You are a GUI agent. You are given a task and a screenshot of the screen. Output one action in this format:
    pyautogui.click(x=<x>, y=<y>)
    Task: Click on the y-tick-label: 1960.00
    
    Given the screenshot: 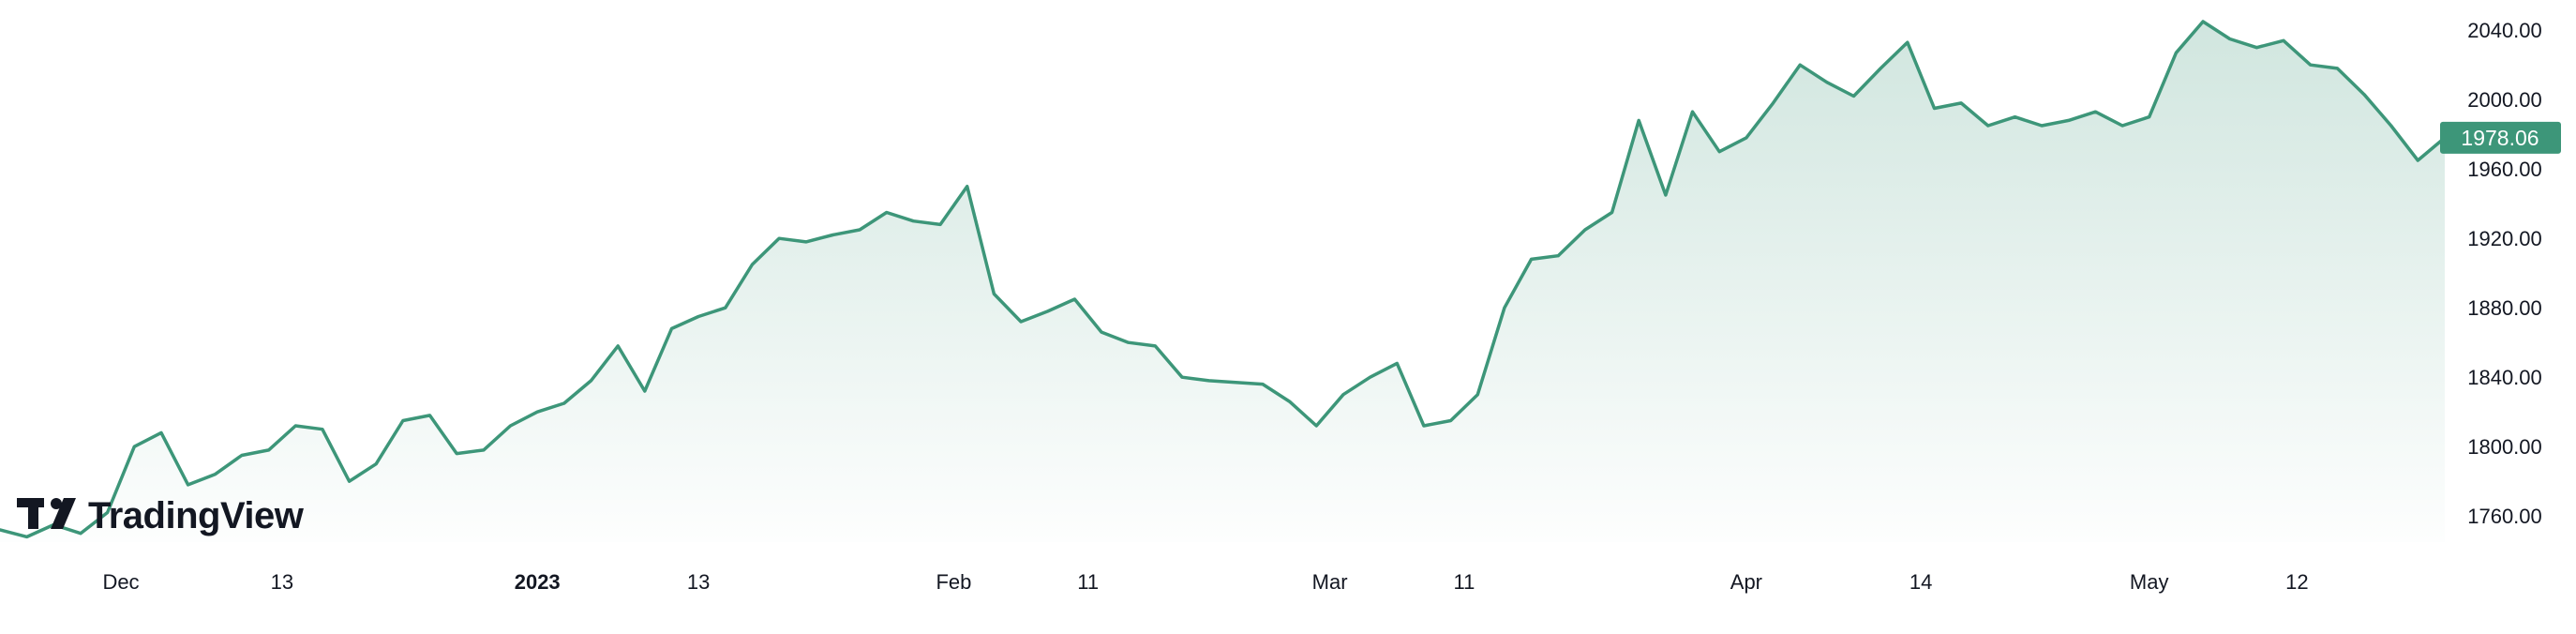 What is the action you would take?
    pyautogui.click(x=2504, y=169)
    